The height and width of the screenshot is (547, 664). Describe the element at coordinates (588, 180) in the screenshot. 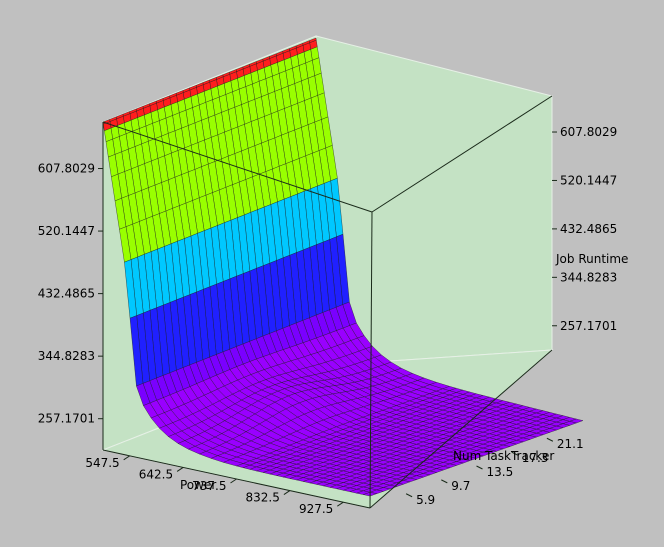

I see `z-tick-label-right: 520.1447` at that location.